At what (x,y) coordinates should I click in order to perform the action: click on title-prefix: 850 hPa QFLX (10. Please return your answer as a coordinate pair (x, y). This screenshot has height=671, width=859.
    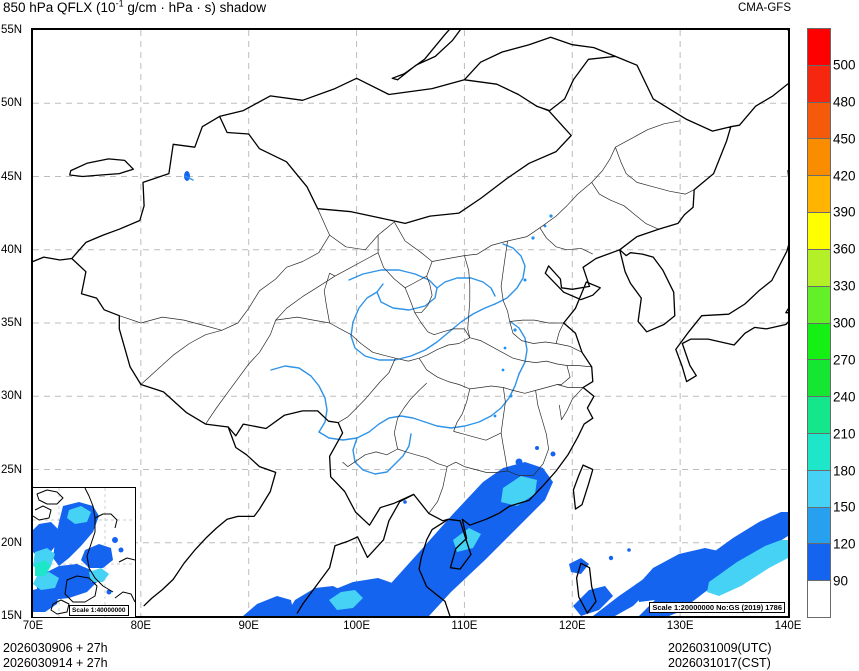
    Looking at the image, I should click on (59, 7).